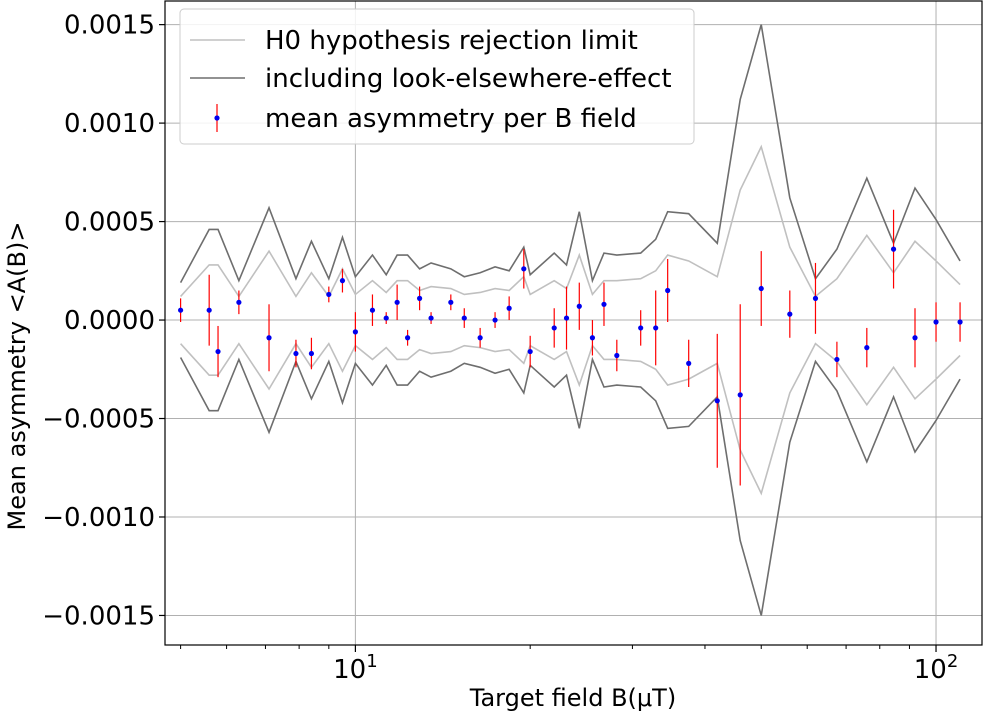 Image resolution: width=1000 pixels, height=716 pixels. I want to click on y-tick-label-4: −0.0005, so click(98, 420).